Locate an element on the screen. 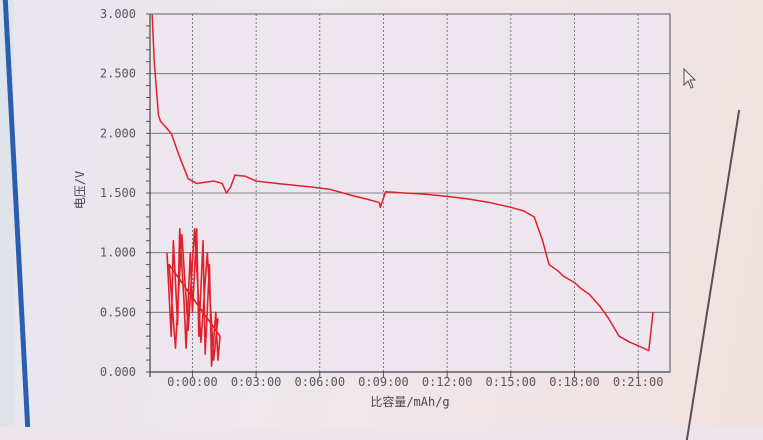 The image size is (763, 440). y-axis-title: 电压/V is located at coordinates (80, 190).